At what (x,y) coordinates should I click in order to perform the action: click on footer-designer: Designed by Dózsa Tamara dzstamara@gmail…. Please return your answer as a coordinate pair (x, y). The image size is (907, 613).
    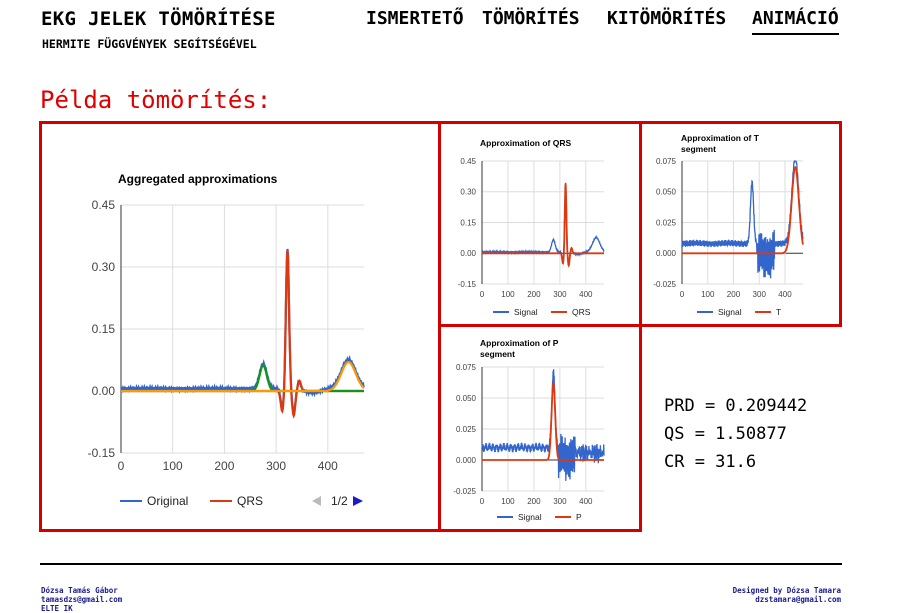
    Looking at the image, I should click on (787, 595).